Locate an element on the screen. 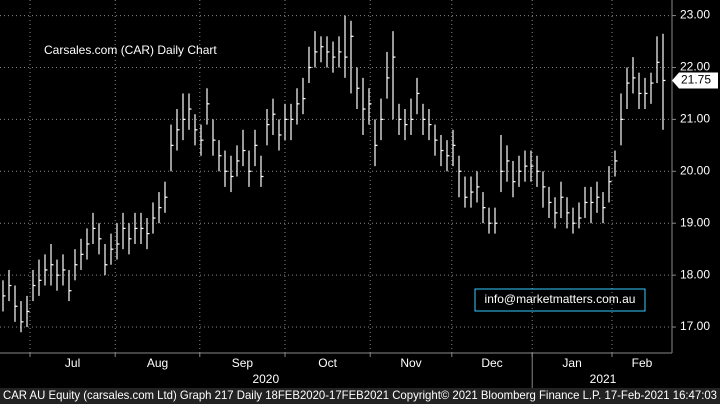  y-tick-label: 19.00 is located at coordinates (695, 222).